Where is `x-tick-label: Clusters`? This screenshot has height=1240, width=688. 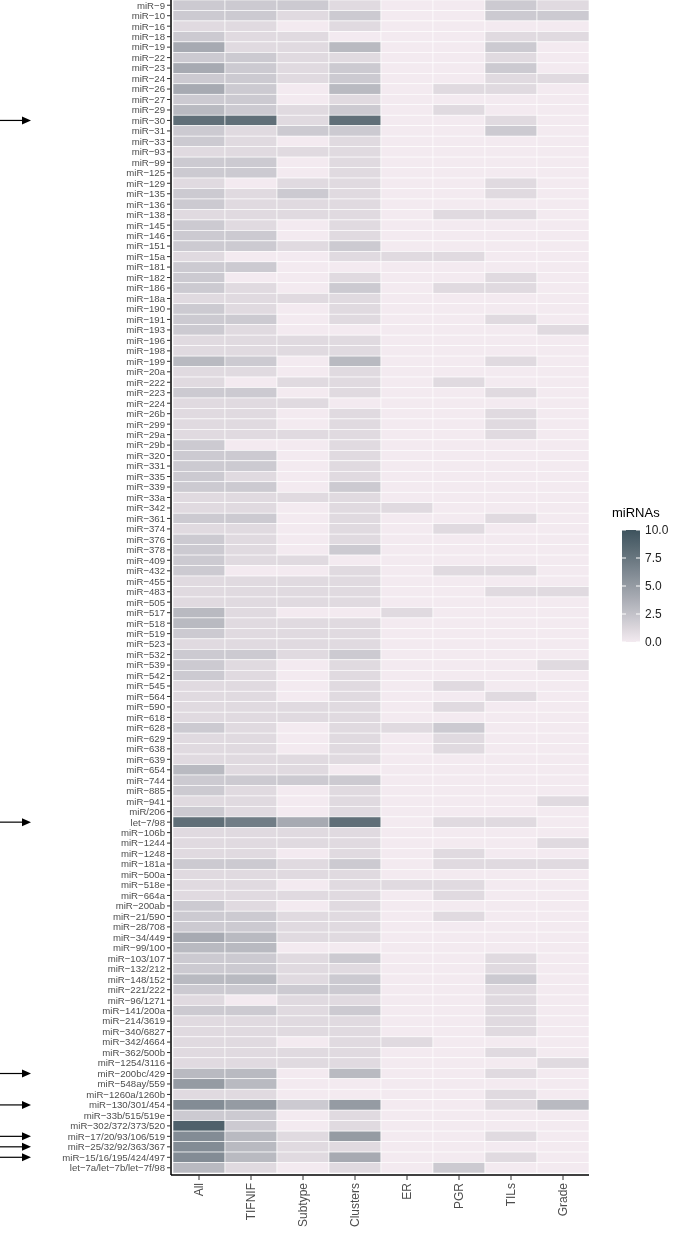 x-tick-label: Clusters is located at coordinates (355, 1205).